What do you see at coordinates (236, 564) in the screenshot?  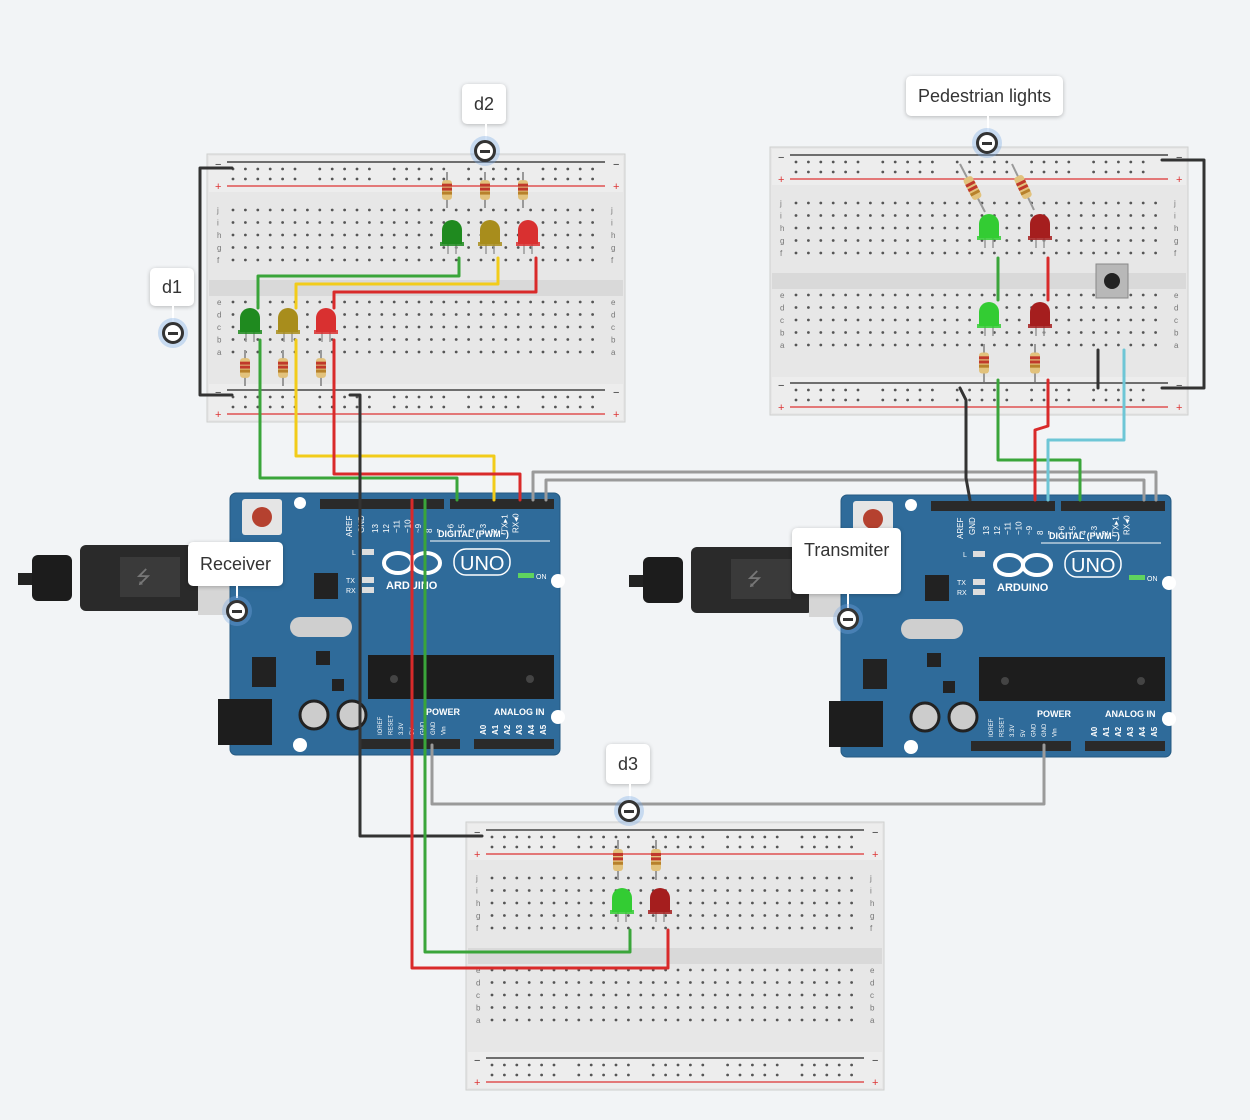 I see `annotation-receiver: Receiver` at bounding box center [236, 564].